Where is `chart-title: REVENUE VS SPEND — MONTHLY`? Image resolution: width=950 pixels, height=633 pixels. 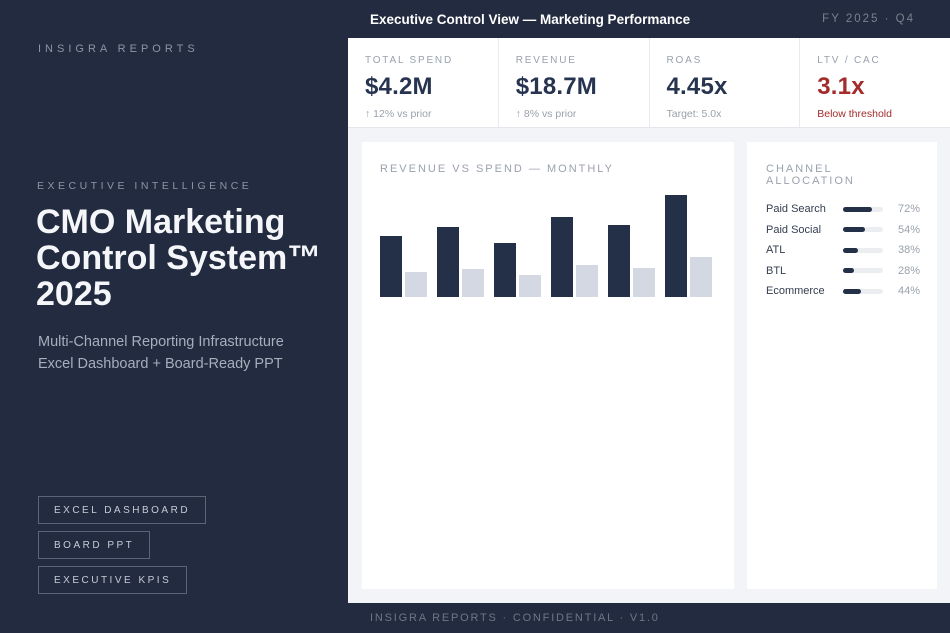 chart-title: REVENUE VS SPEND — MONTHLY is located at coordinates (497, 169).